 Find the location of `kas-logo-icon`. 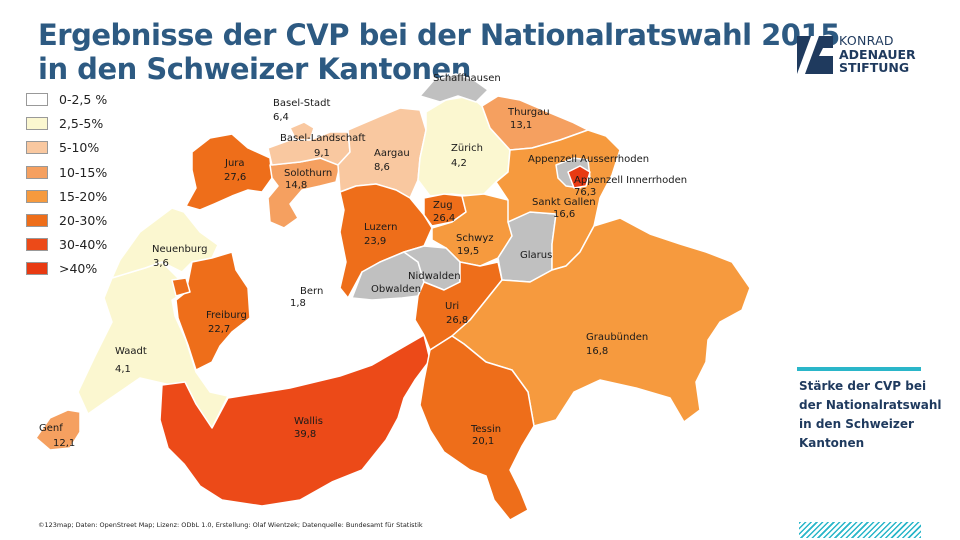

kas-logo-icon is located at coordinates (815, 55).